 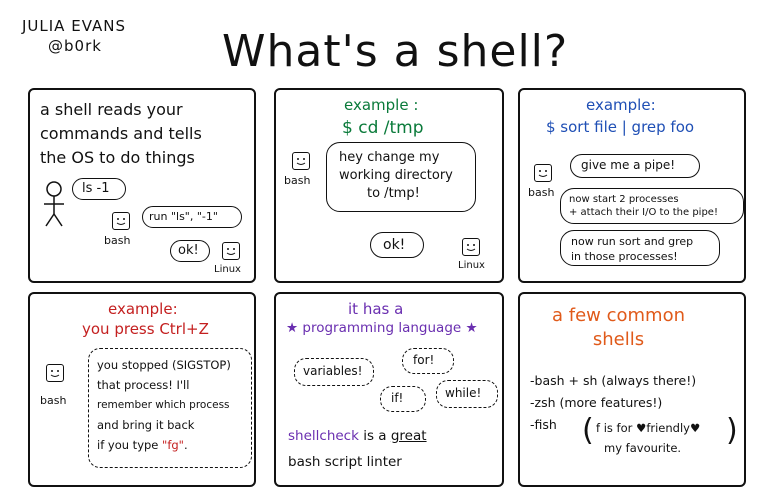 I want to click on cloud-variables: variables!, so click(x=334, y=372).